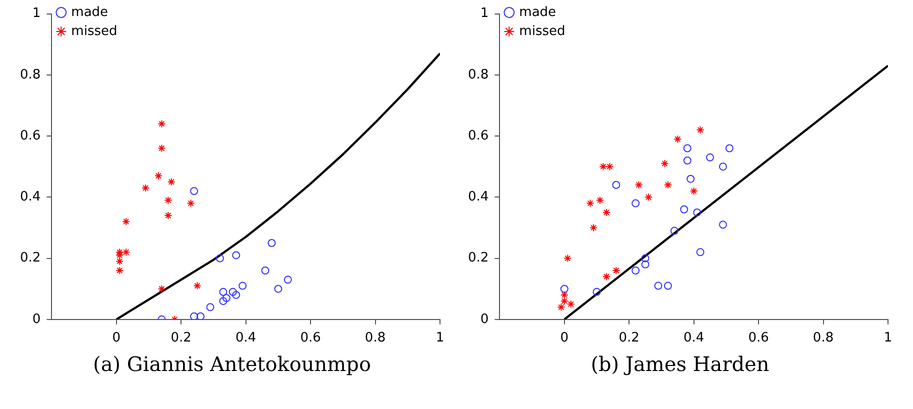 Image resolution: width=913 pixels, height=409 pixels. What do you see at coordinates (232, 364) in the screenshot?
I see `text: (a) Giannis Antetokounmpo` at bounding box center [232, 364].